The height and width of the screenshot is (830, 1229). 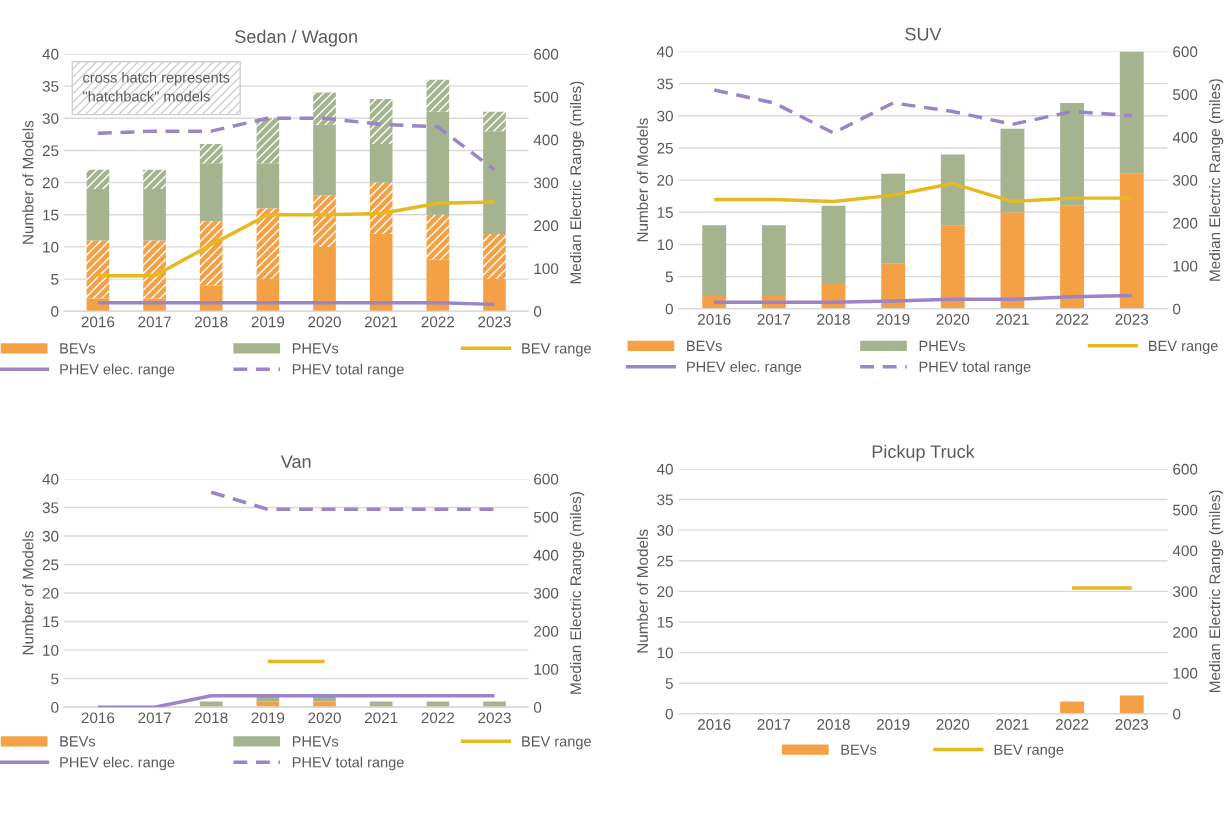 I want to click on chart-title: Van, so click(x=295, y=461).